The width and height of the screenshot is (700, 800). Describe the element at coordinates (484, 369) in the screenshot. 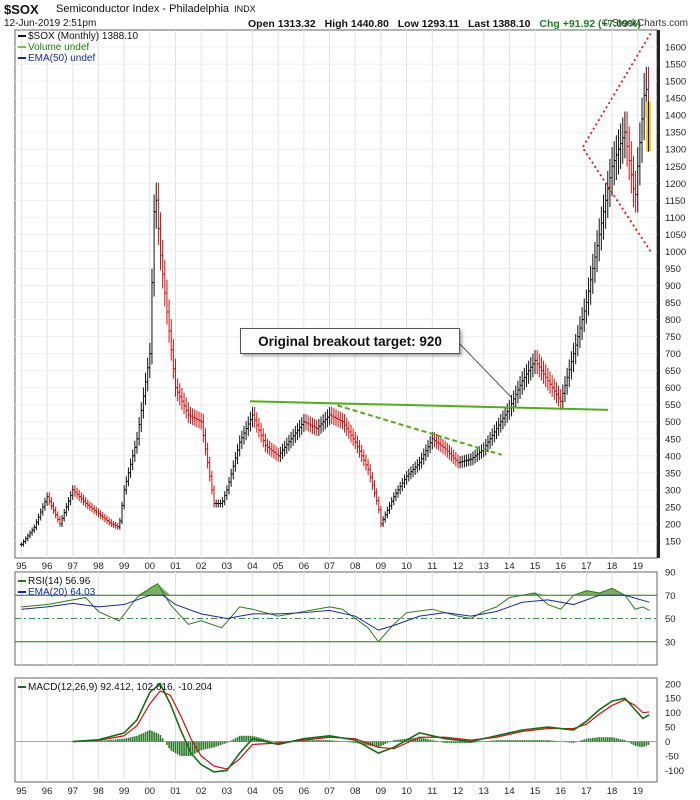

I see `callout-pointer` at that location.